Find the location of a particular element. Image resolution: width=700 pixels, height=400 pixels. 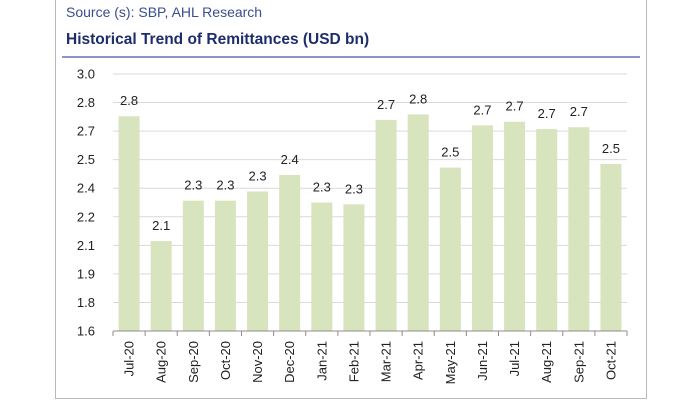

x-tick-label: Aug-21 is located at coordinates (546, 362).